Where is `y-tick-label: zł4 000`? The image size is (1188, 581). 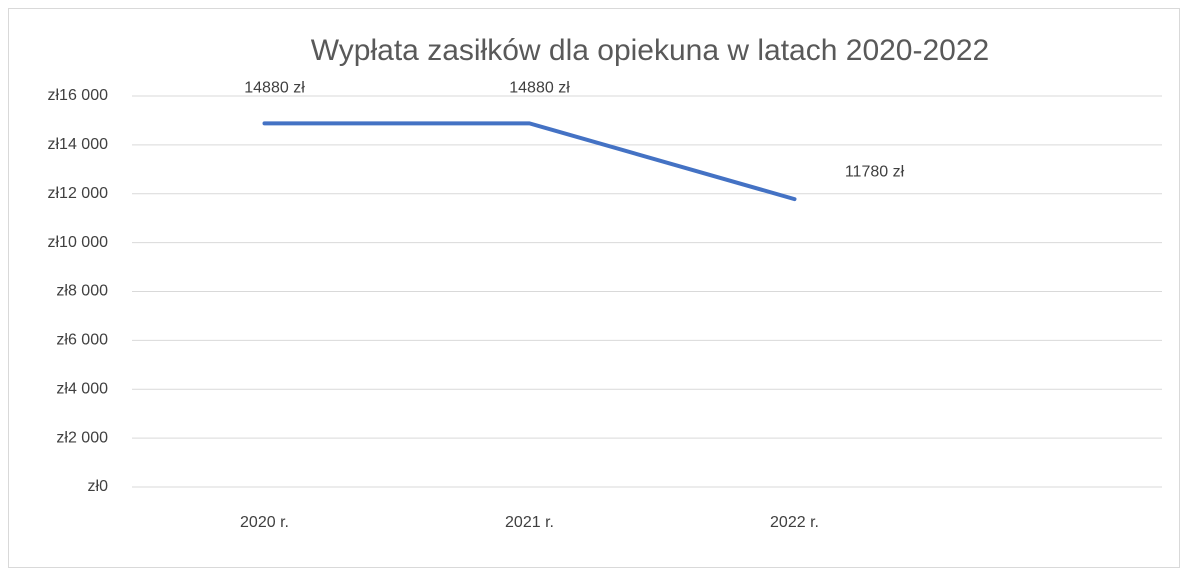
y-tick-label: zł4 000 is located at coordinates (82, 388).